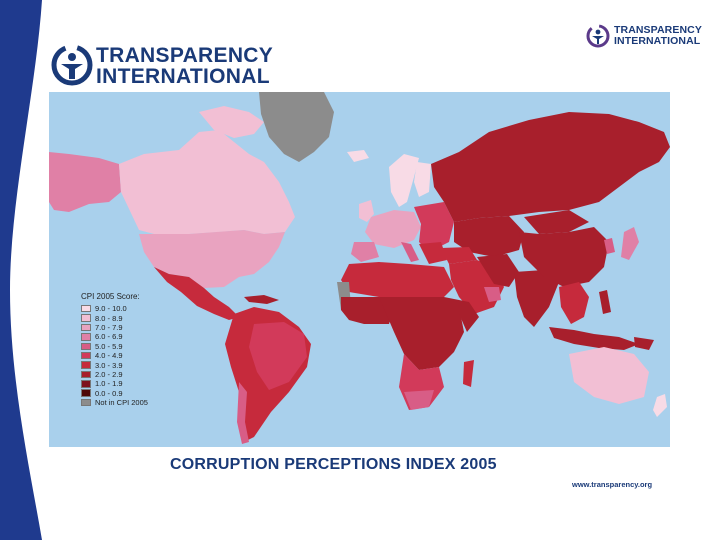 Image resolution: width=720 pixels, height=540 pixels. What do you see at coordinates (492, 294) in the screenshot?
I see `region-arabia-gulf` at bounding box center [492, 294].